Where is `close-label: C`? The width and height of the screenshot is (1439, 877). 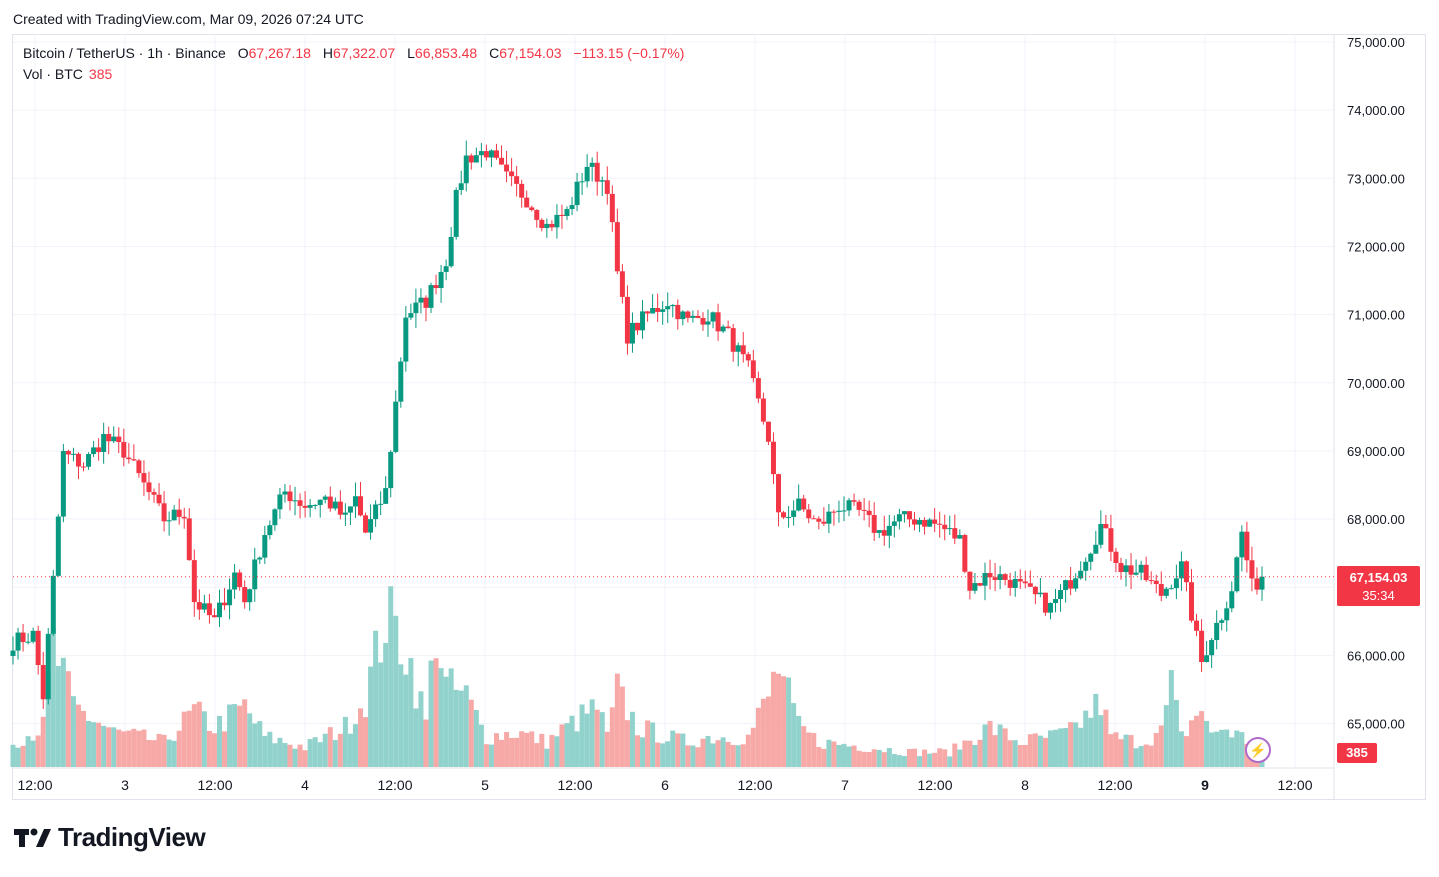 close-label: C is located at coordinates (494, 53).